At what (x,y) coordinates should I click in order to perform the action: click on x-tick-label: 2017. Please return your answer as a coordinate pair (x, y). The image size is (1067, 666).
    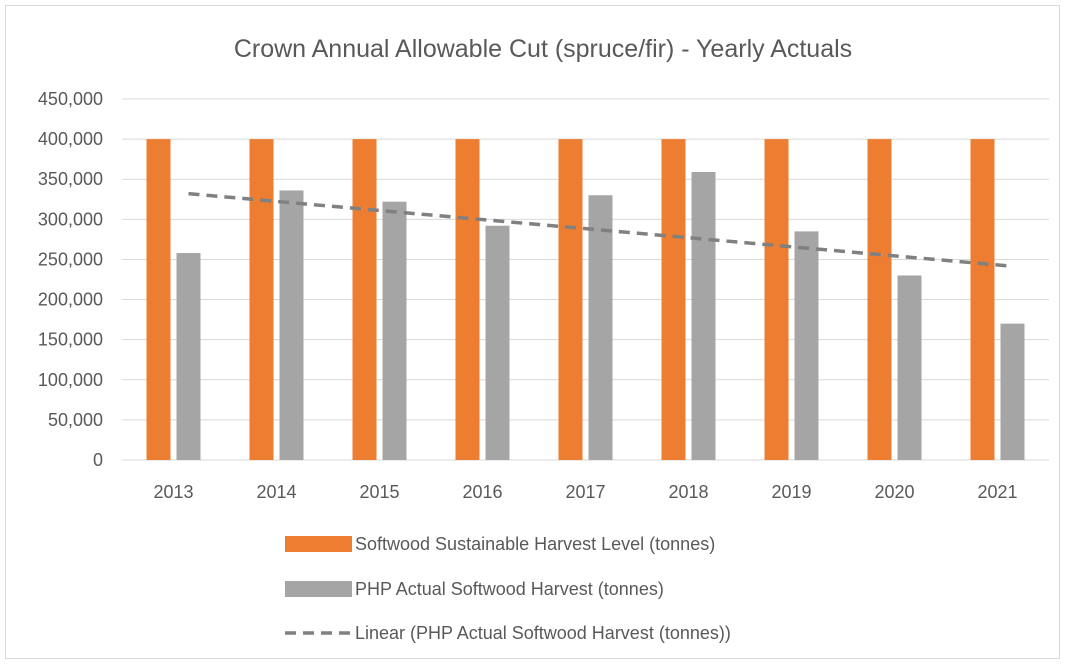
    Looking at the image, I should click on (585, 492).